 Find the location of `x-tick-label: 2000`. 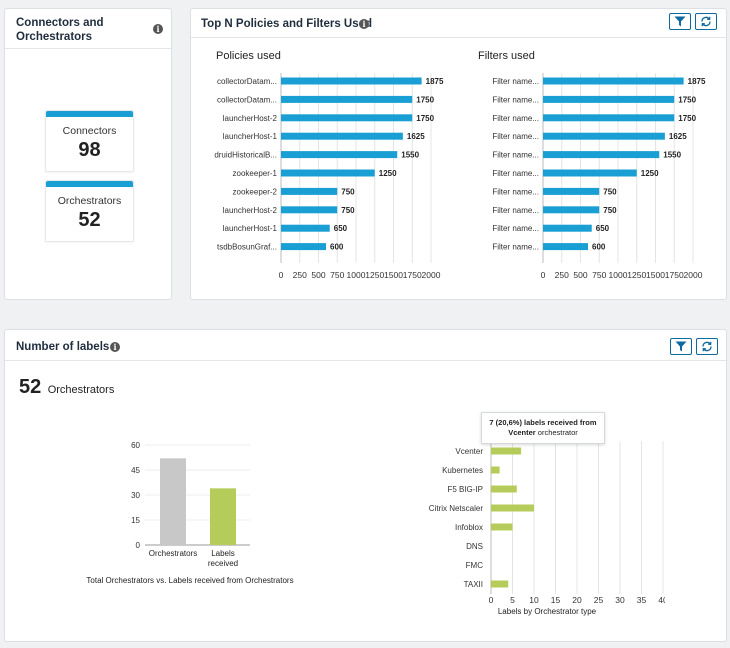

x-tick-label: 2000 is located at coordinates (693, 275).